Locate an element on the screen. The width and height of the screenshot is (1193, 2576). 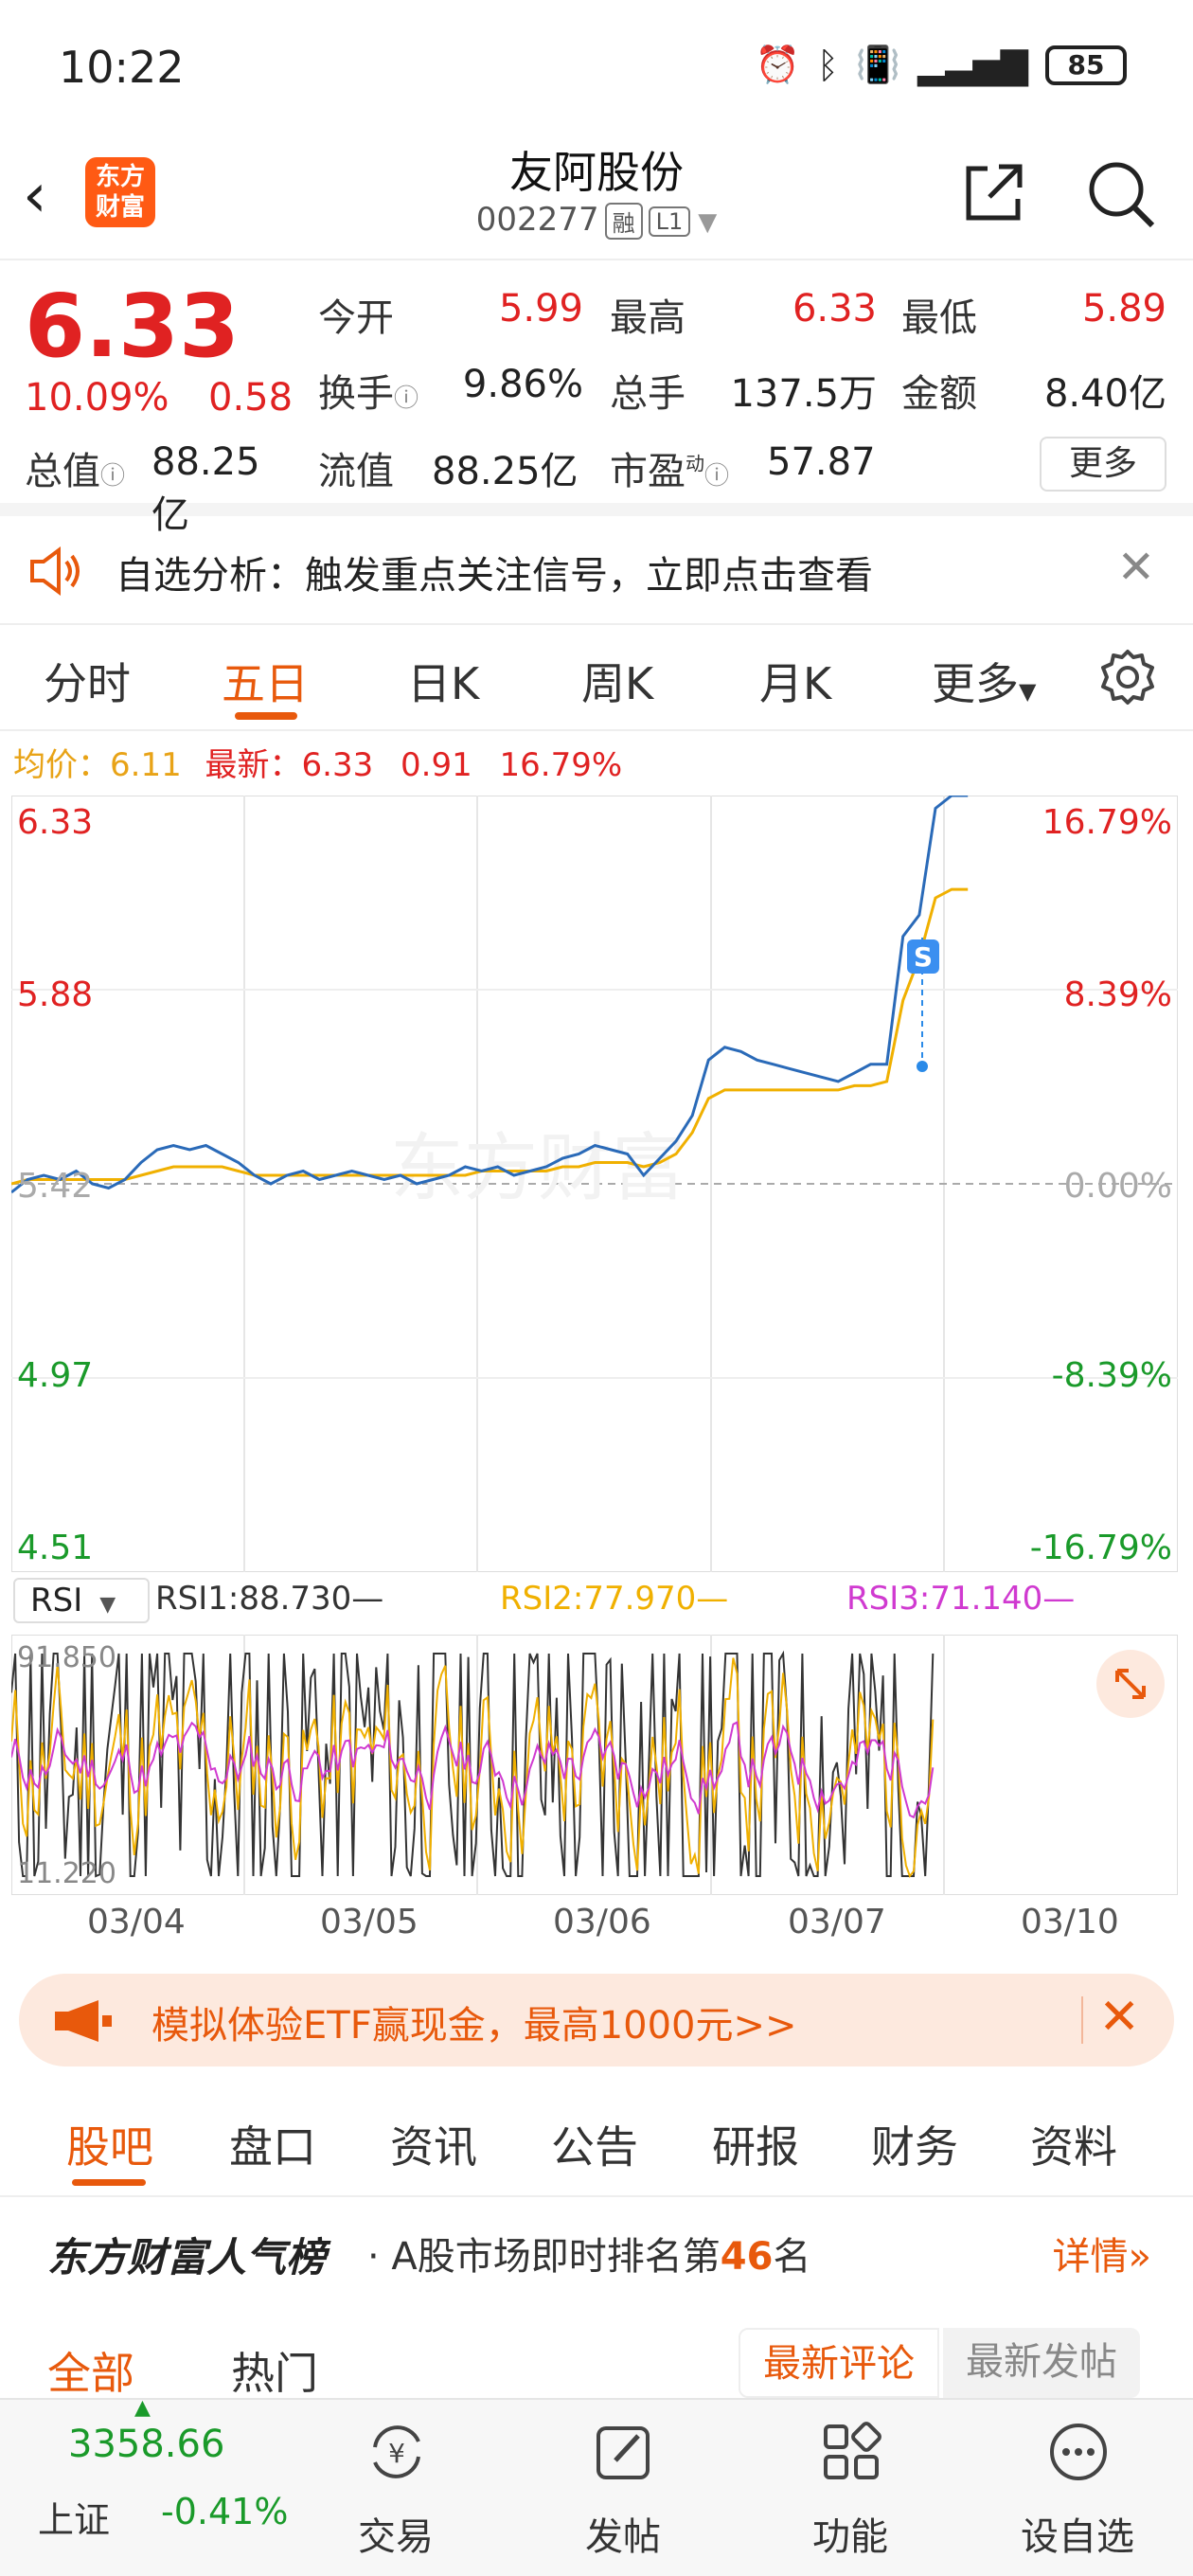
stock-code: 002277 is located at coordinates (537, 220).